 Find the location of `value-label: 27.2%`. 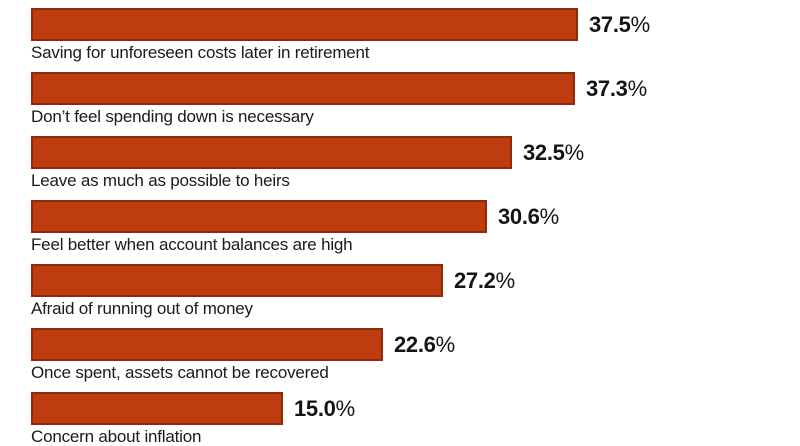

value-label: 27.2% is located at coordinates (484, 280).